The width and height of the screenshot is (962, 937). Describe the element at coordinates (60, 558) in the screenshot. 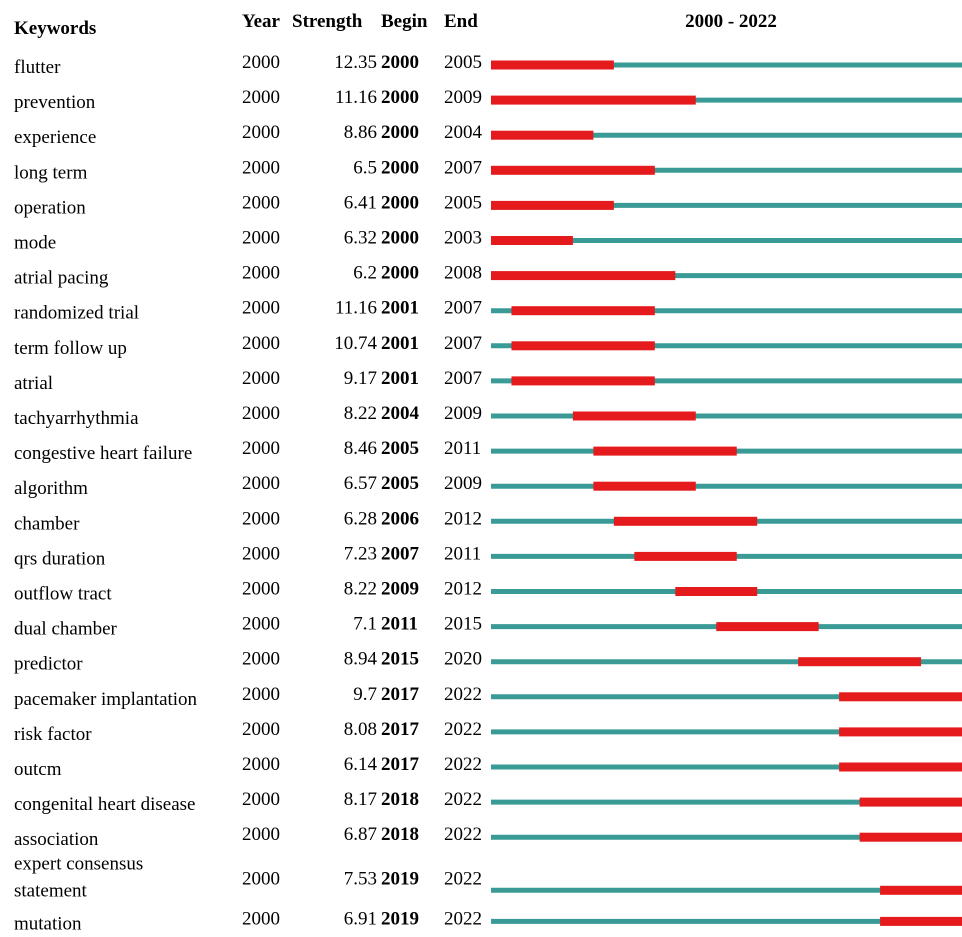

I see `keyword-label: qrs duration` at that location.